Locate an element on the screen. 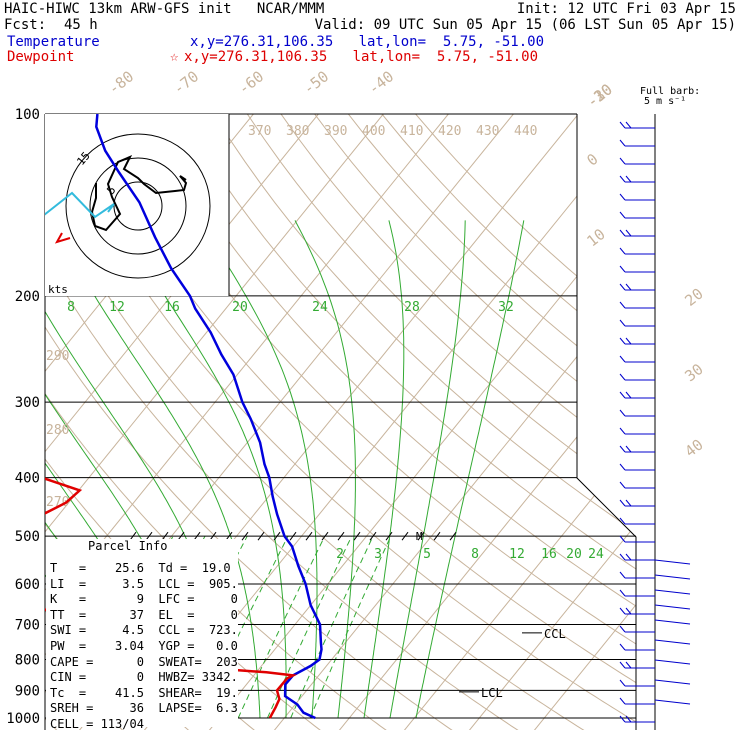  mixing-ratio-label: 28 is located at coordinates (412, 307).